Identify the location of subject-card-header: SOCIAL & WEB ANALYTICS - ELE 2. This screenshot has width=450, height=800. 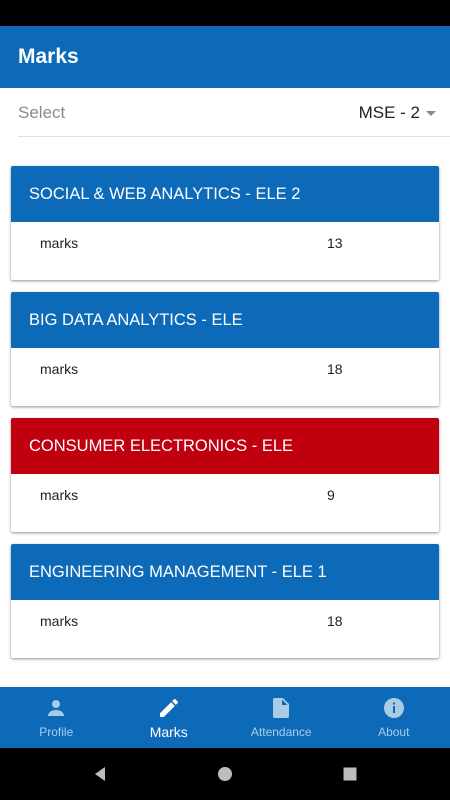
(225, 194).